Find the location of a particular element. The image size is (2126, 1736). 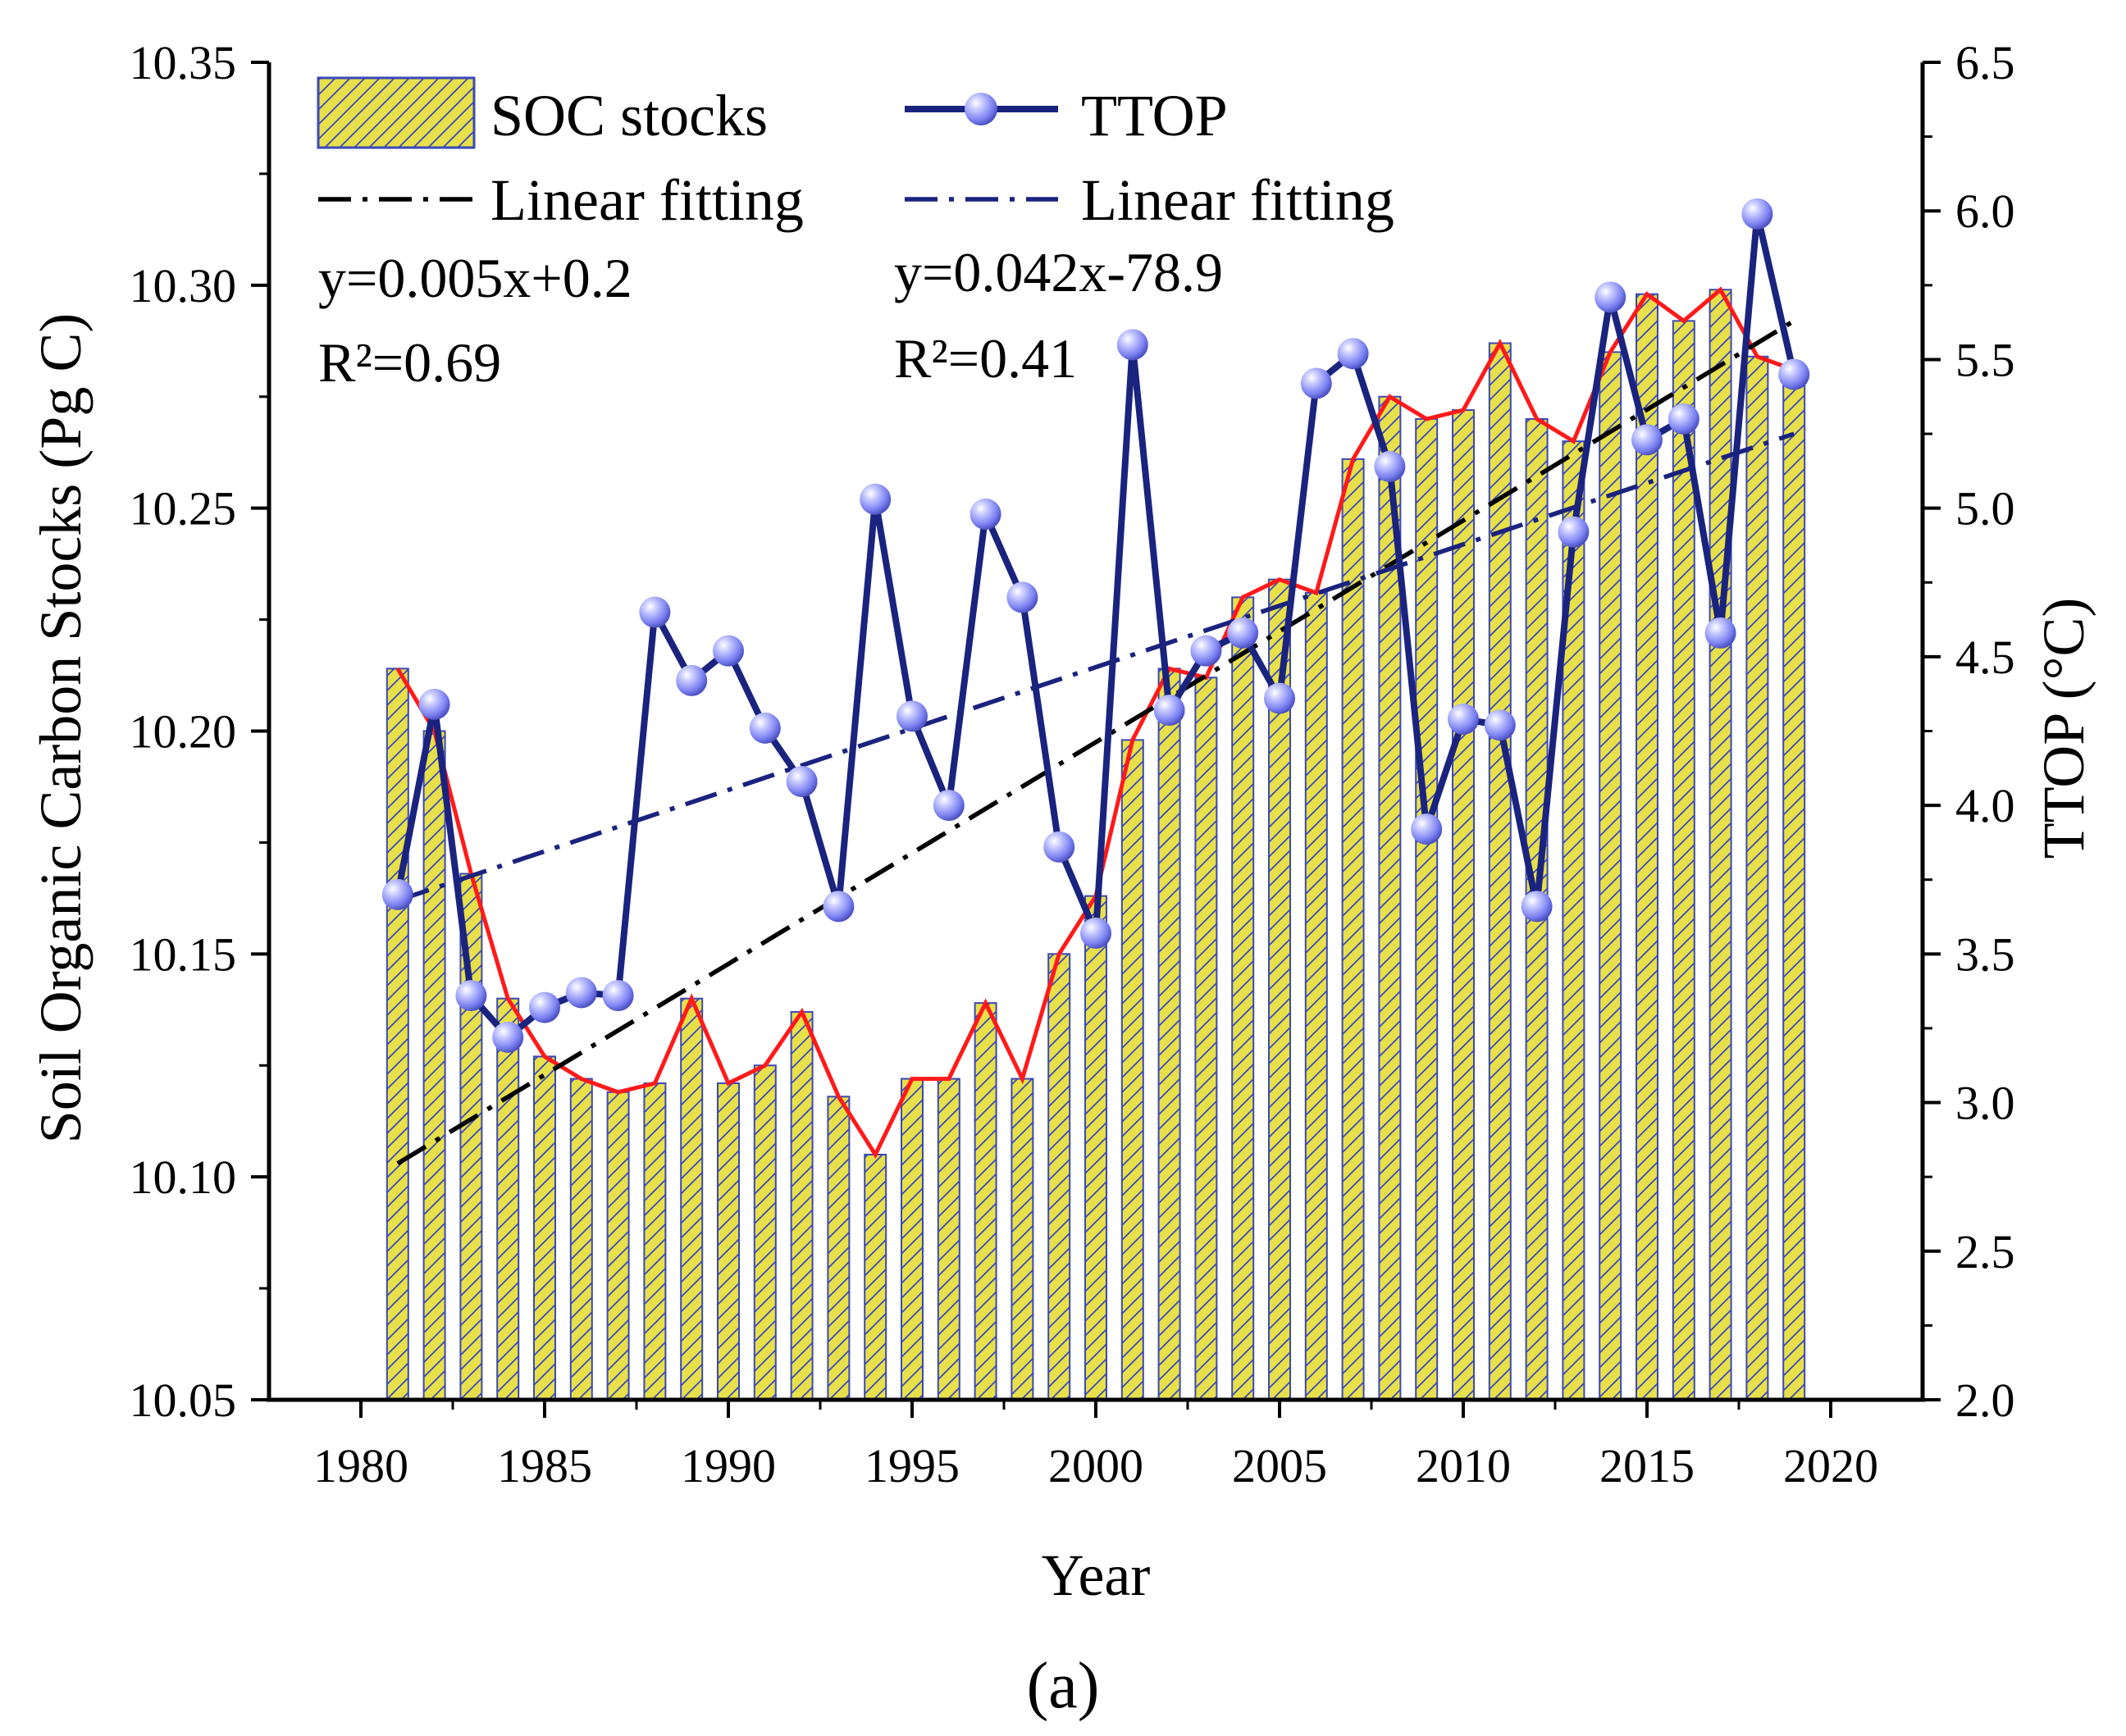

y2-tick-label: 6.0 is located at coordinates (1985, 211).